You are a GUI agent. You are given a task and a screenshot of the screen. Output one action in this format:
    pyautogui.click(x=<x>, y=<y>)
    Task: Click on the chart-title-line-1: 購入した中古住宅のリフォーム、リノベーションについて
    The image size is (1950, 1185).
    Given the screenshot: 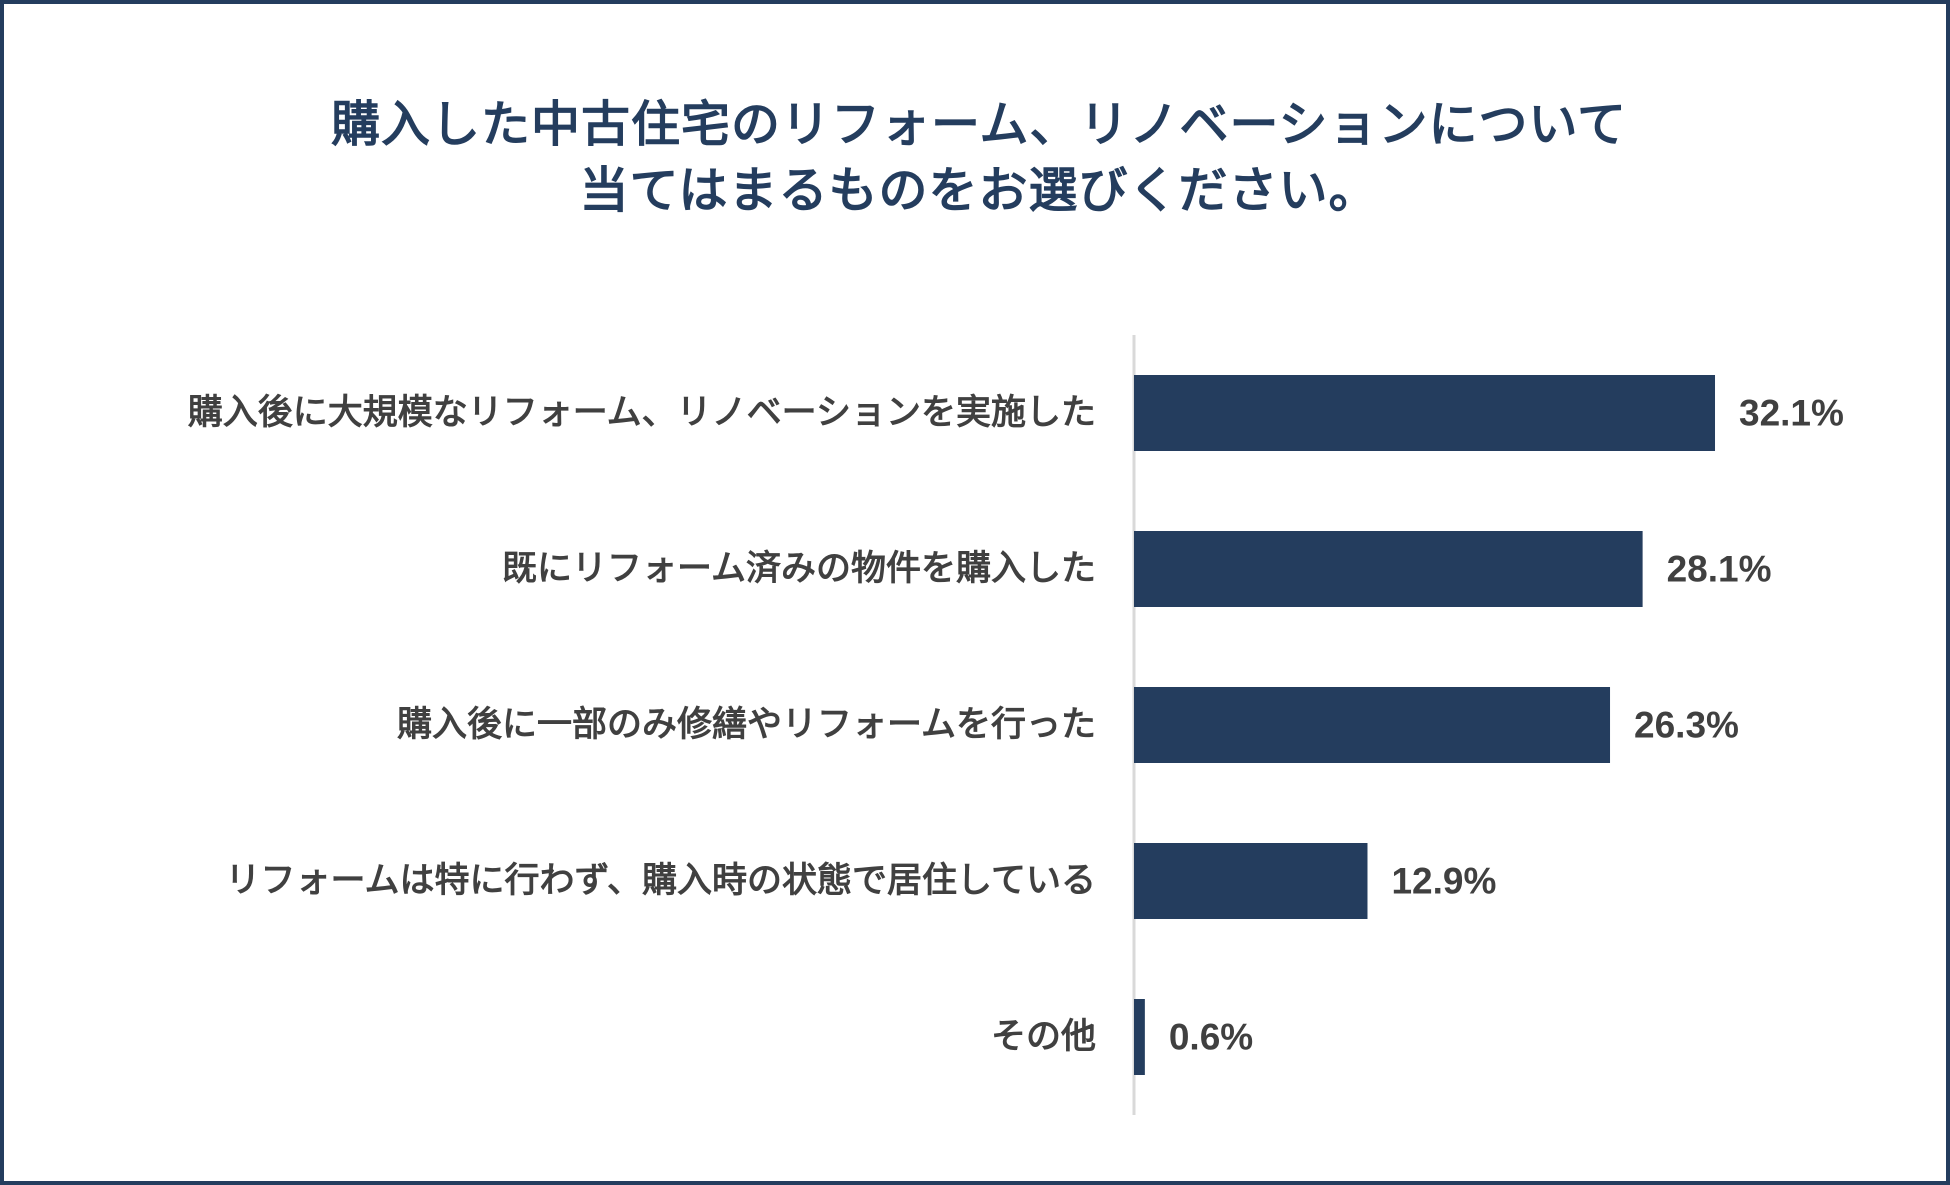 What is the action you would take?
    pyautogui.click(x=979, y=124)
    